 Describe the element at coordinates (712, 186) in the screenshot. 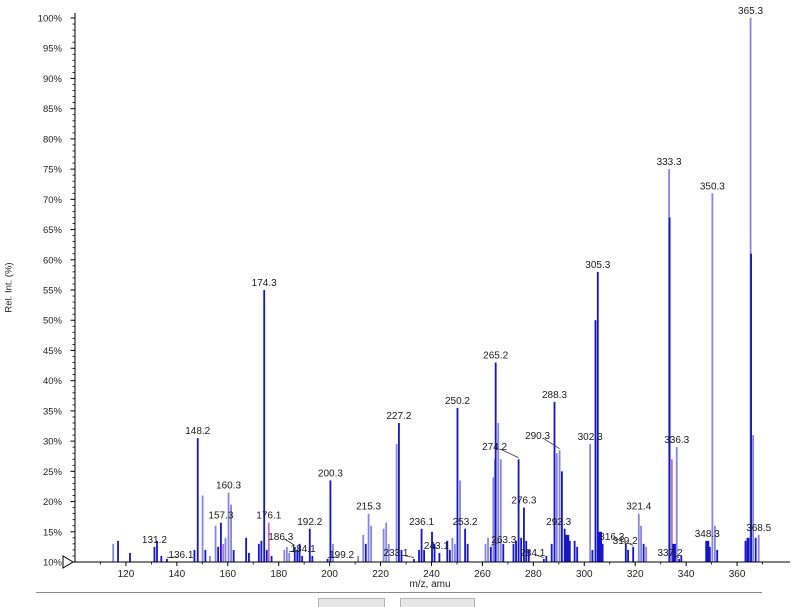

I see `peak-label: 350.3` at that location.